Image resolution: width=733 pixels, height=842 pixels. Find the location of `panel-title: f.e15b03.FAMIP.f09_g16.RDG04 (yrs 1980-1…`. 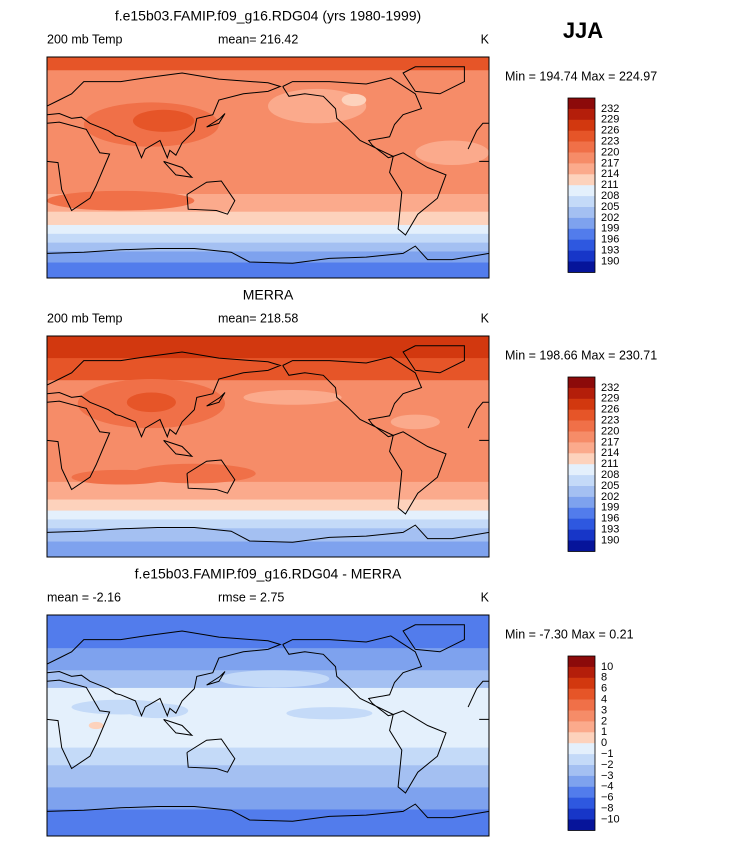

panel-title: f.e15b03.FAMIP.f09_g16.RDG04 (yrs 1980-1… is located at coordinates (268, 16).